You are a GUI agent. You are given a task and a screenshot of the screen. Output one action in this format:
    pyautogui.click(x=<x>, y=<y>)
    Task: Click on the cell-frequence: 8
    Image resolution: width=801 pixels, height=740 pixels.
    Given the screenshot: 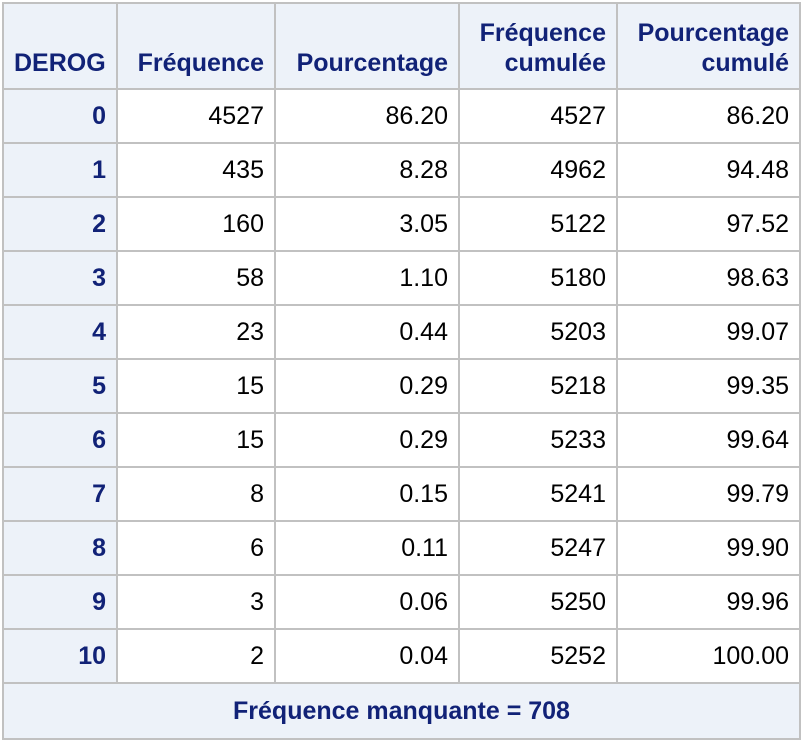 What is the action you would take?
    pyautogui.click(x=196, y=494)
    